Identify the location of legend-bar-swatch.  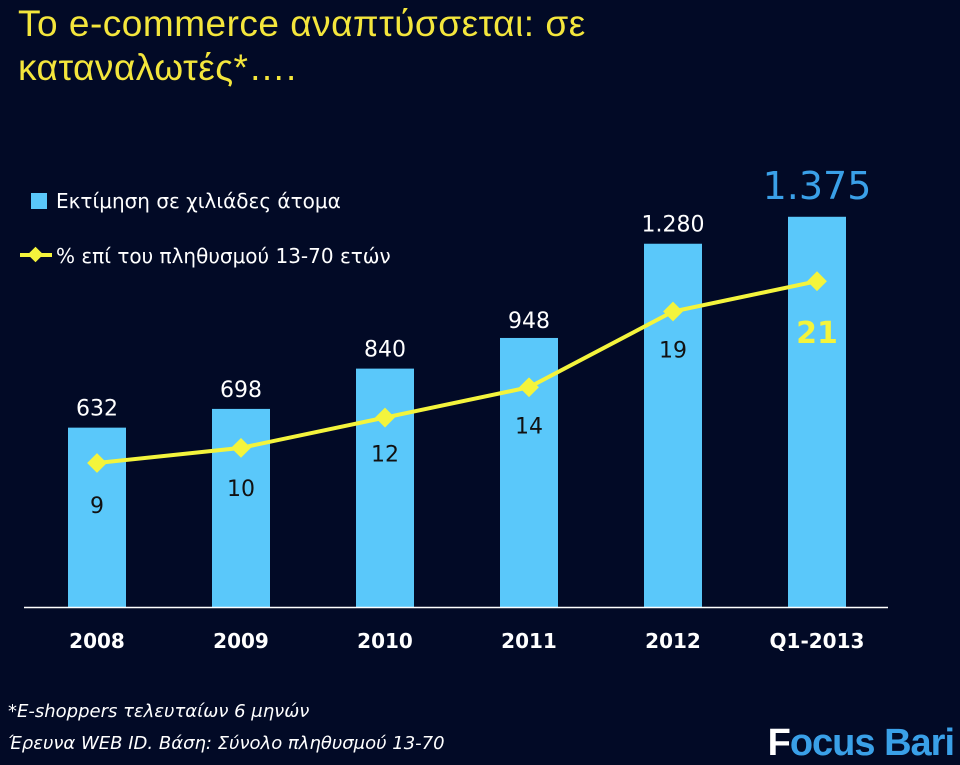
(39, 201).